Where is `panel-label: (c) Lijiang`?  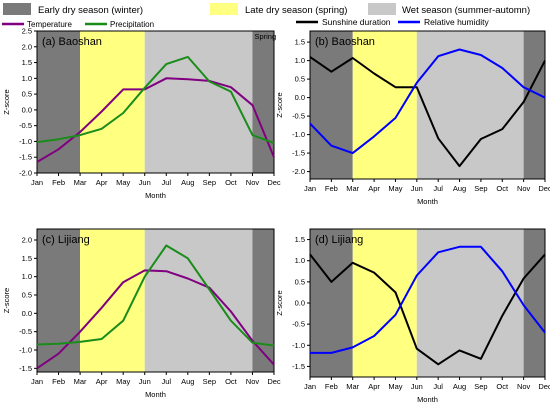
panel-label: (c) Lijiang is located at coordinates (66, 240).